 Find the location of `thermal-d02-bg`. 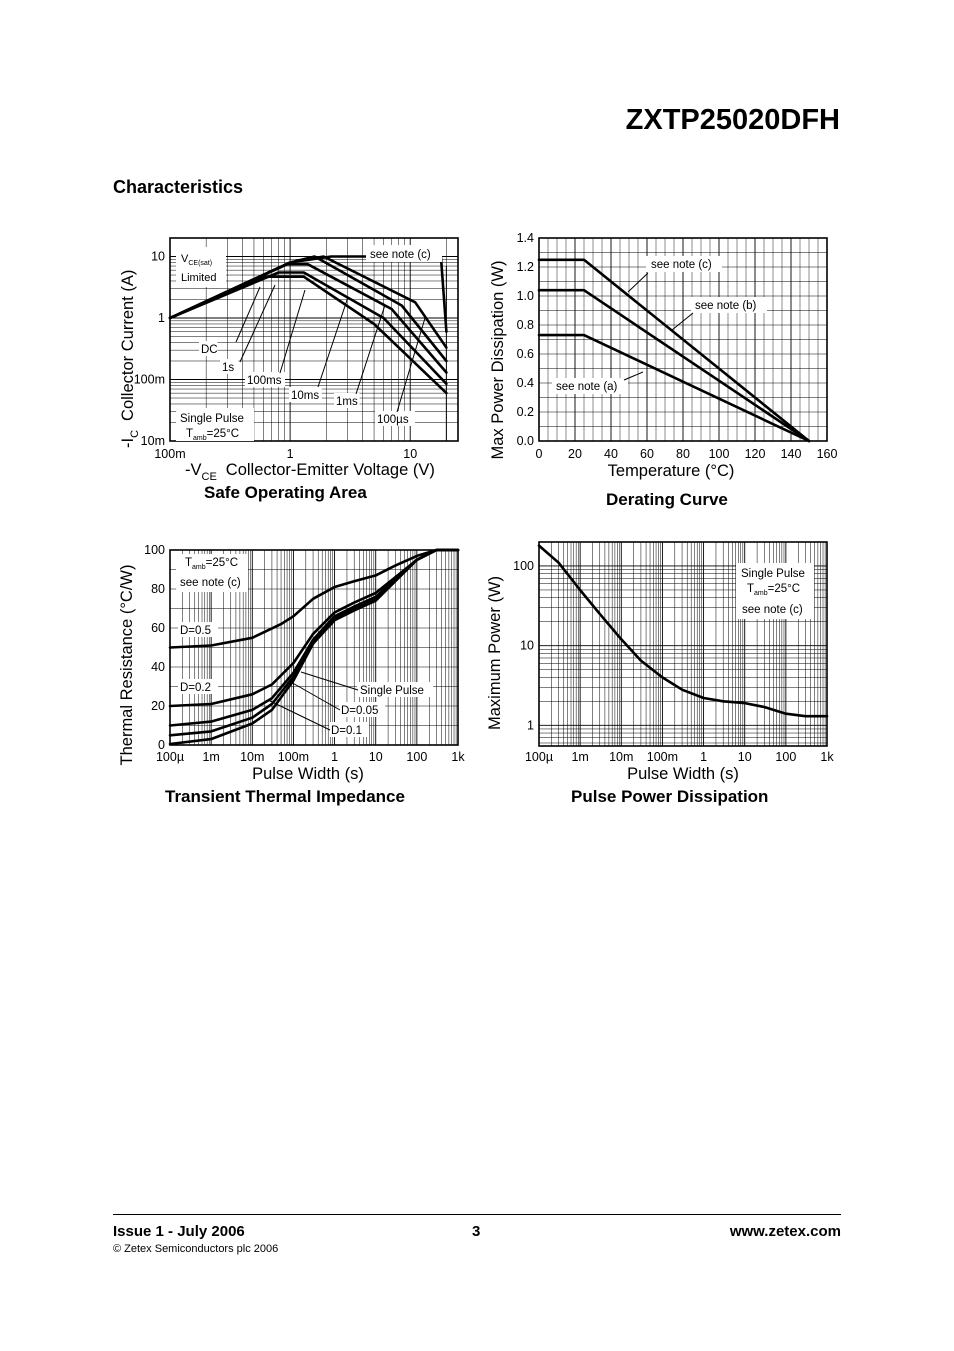

thermal-d02-bg is located at coordinates (198, 686).